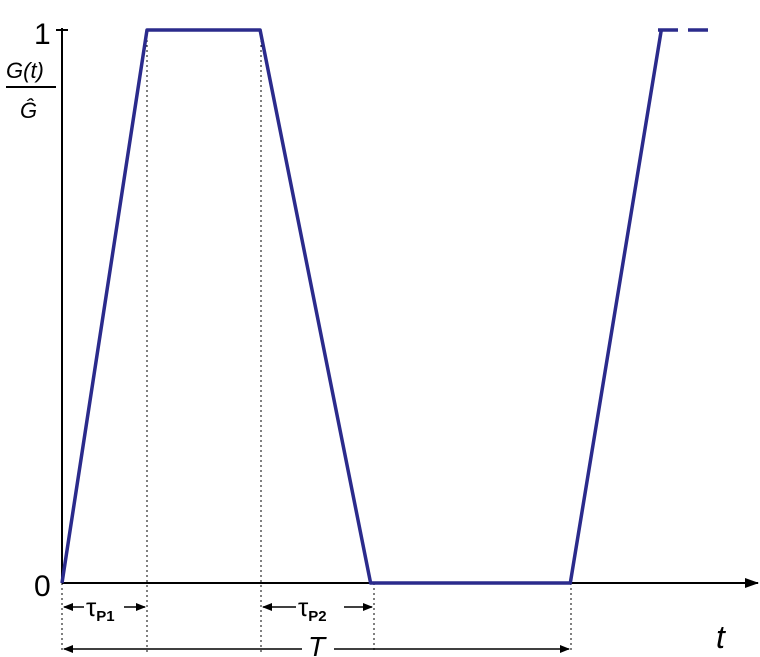 This screenshot has width=760, height=657. I want to click on y-label-numerator: G(t), so click(25, 70).